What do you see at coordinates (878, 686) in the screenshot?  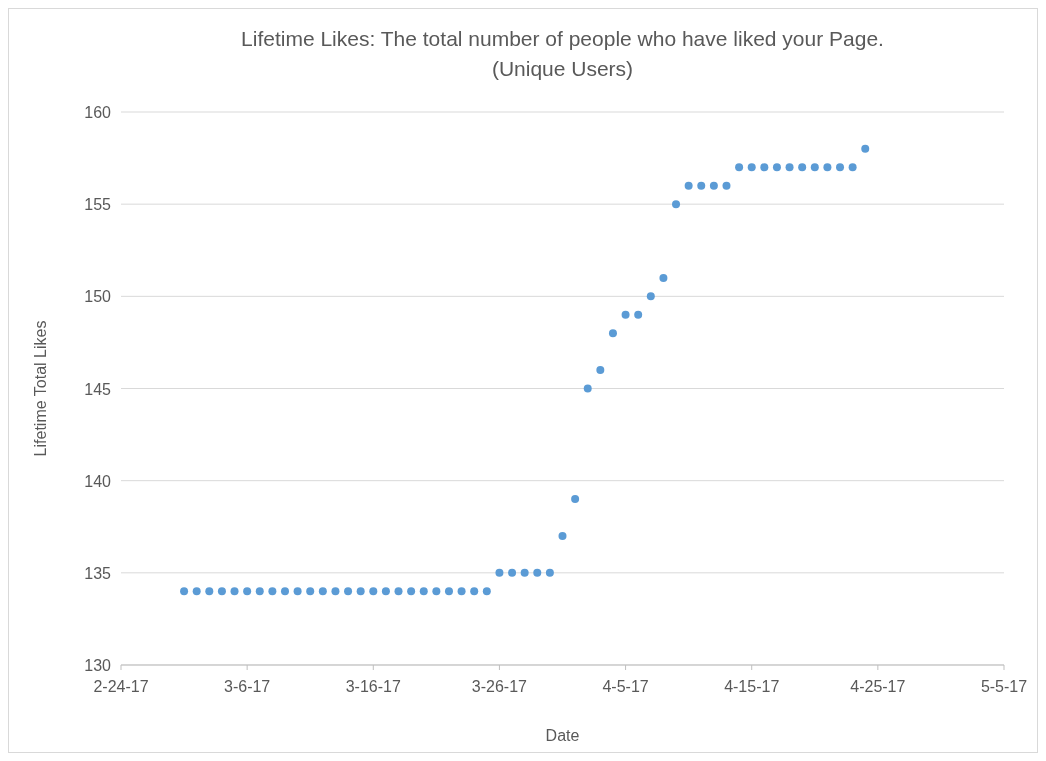 I see `x-tick-label: 4-25-17` at bounding box center [878, 686].